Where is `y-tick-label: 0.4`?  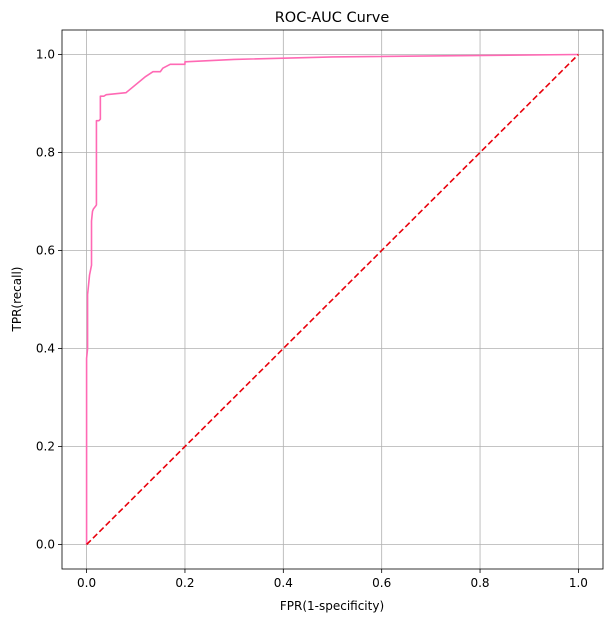
y-tick-label: 0.4 is located at coordinates (45, 349).